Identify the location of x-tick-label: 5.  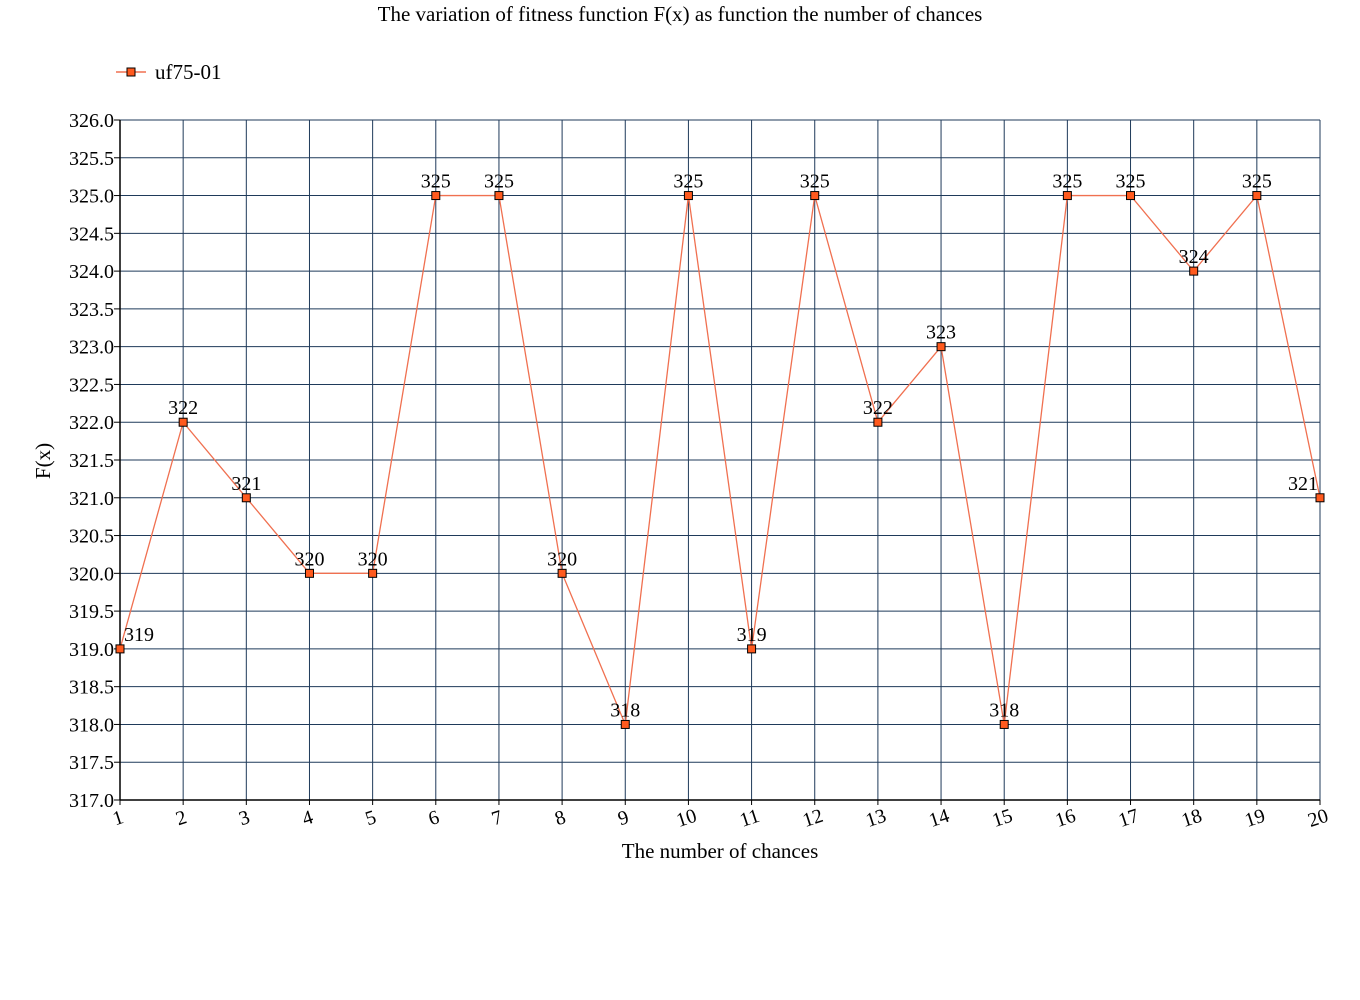
(371, 818).